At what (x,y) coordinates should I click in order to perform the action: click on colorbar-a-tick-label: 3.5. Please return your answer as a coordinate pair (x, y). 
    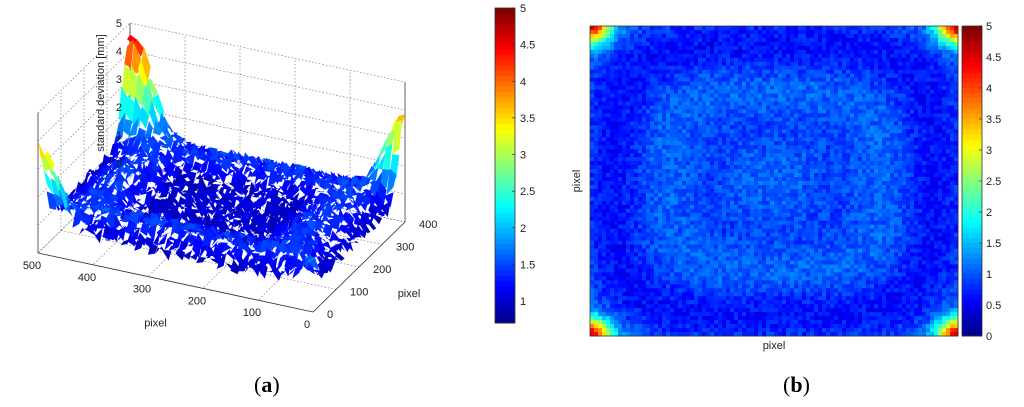
    Looking at the image, I should click on (527, 119).